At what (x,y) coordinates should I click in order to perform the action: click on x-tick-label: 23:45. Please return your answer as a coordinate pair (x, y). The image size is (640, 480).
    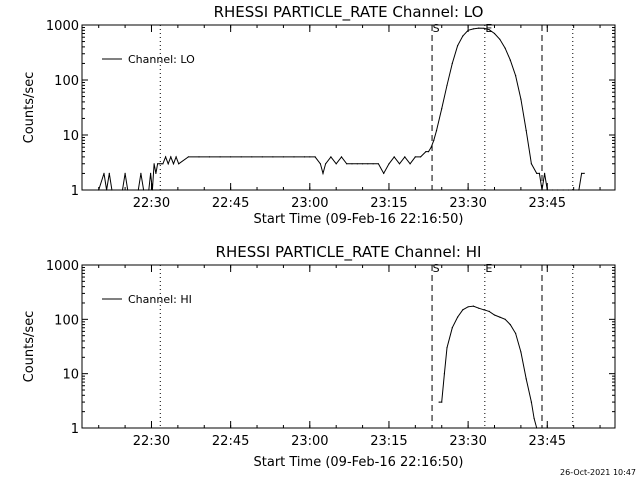
    Looking at the image, I should click on (547, 203).